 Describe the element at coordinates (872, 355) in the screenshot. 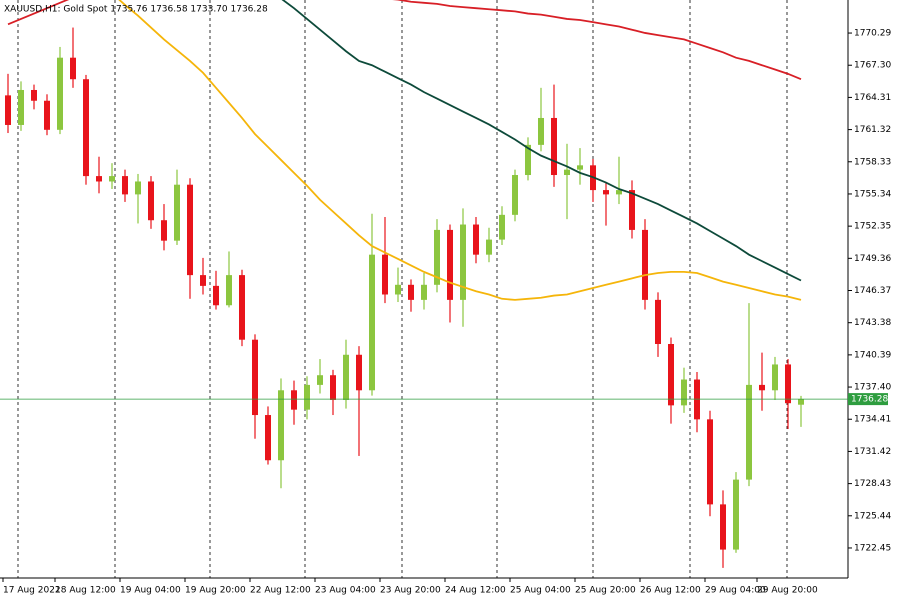

I see `y-tick-label: 1740.39` at that location.